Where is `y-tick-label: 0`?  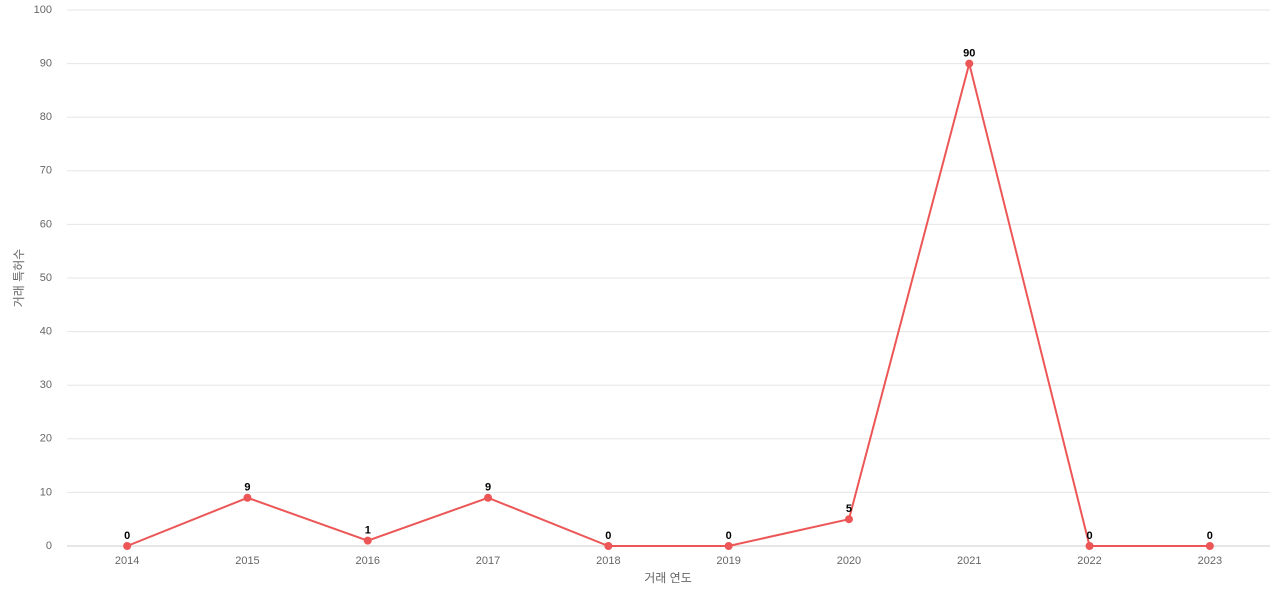 y-tick-label: 0 is located at coordinates (49, 546).